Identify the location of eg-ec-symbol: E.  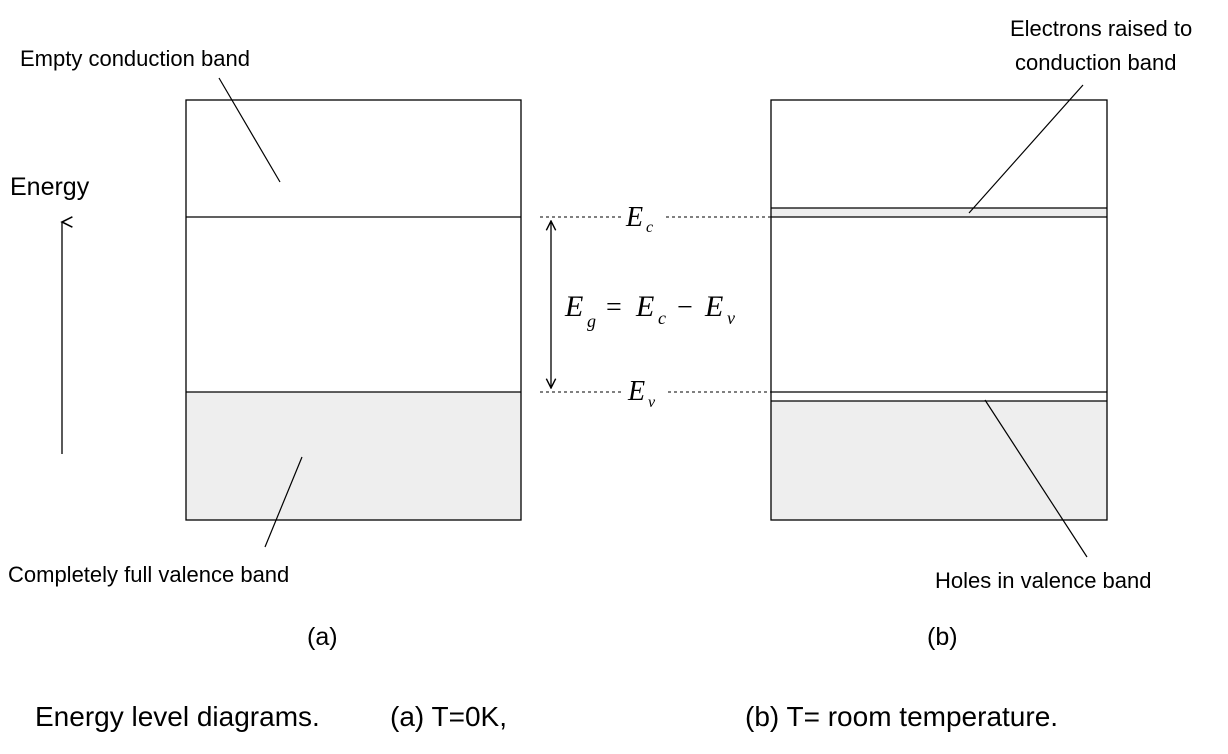
(644, 306).